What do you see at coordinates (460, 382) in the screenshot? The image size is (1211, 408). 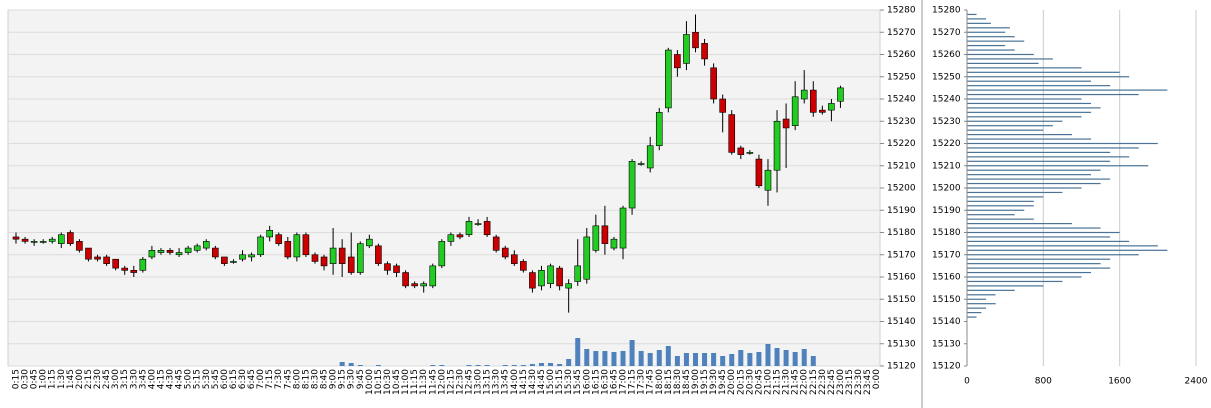 I see `x-tick-label: 12:30` at bounding box center [460, 382].